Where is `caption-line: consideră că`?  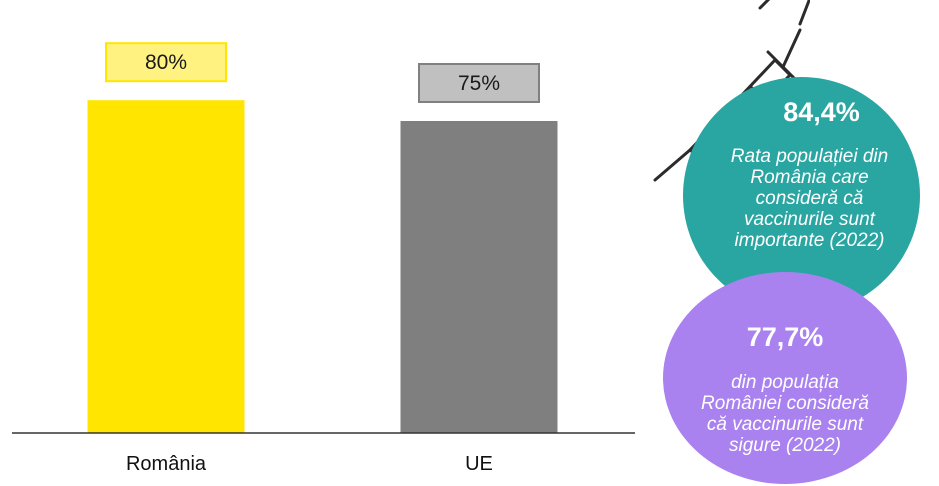 caption-line: consideră că is located at coordinates (809, 198).